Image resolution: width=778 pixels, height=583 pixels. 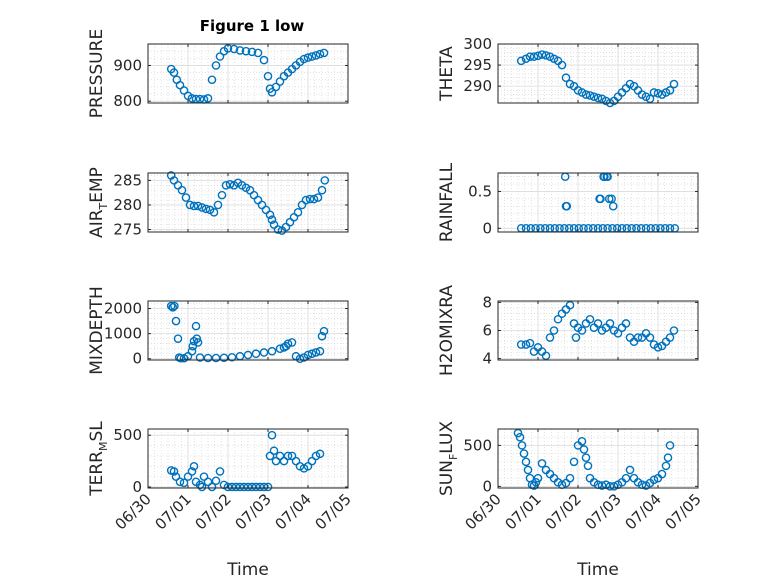 What do you see at coordinates (487, 359) in the screenshot?
I see `y-tick-label: 4` at bounding box center [487, 359].